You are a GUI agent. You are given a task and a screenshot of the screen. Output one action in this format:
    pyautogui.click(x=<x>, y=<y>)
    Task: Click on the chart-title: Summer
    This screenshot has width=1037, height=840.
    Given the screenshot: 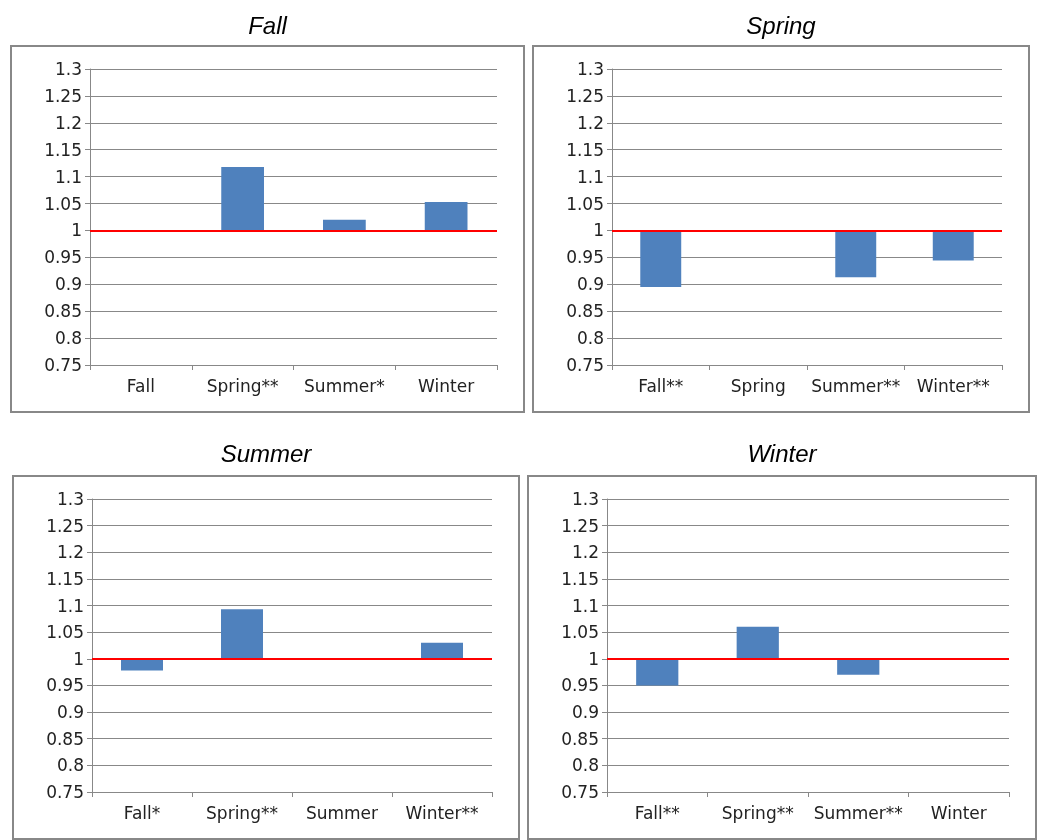 What is the action you would take?
    pyautogui.click(x=266, y=454)
    